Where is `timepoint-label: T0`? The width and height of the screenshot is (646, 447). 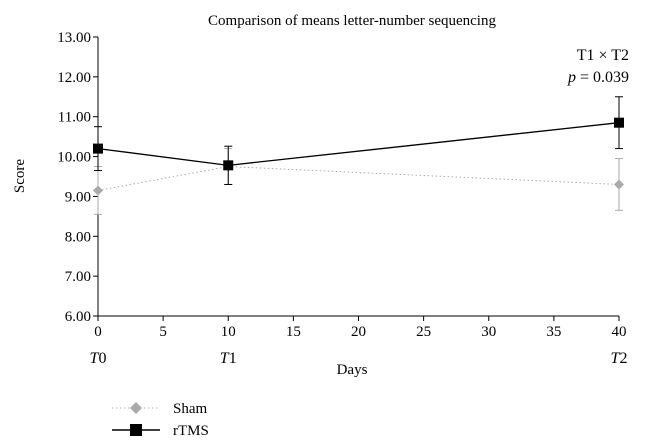 timepoint-label: T0 is located at coordinates (98, 358).